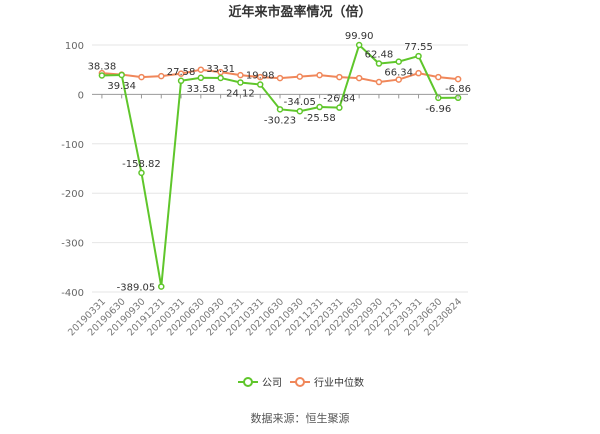  What do you see at coordinates (418, 47) in the screenshot?
I see `data-label: 77.55` at bounding box center [418, 47].